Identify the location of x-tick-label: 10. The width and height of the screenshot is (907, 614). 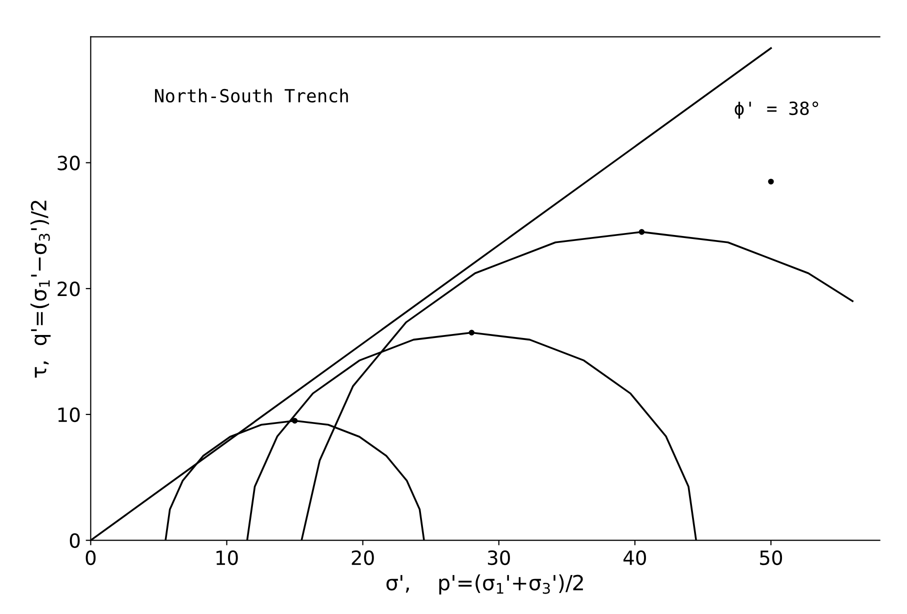
(227, 558).